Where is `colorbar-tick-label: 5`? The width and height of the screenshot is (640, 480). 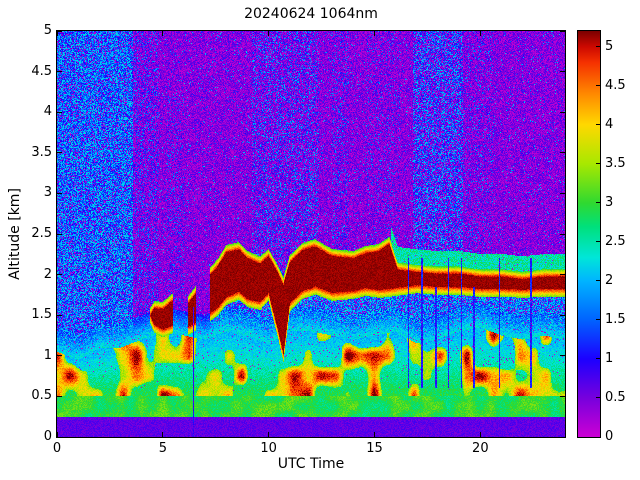
colorbar-tick-label: 5 is located at coordinates (609, 46).